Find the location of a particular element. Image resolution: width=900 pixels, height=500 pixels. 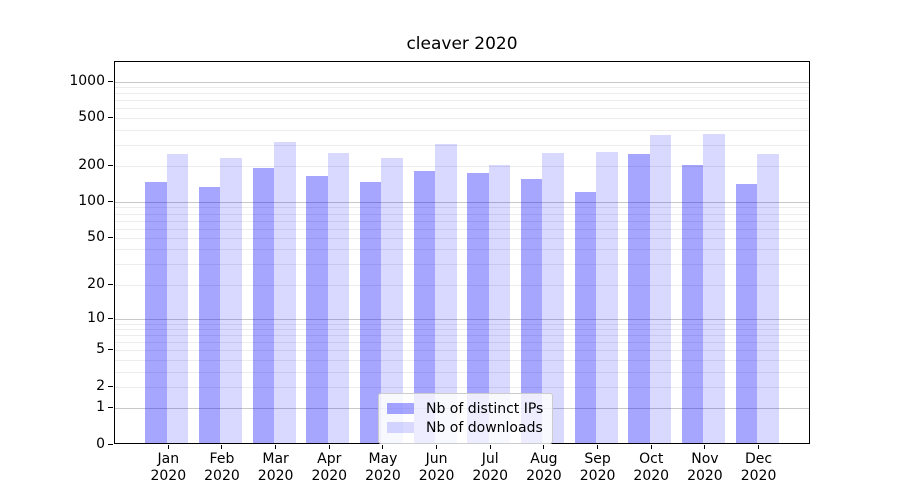

x-tick-label-line: Sep is located at coordinates (597, 459).